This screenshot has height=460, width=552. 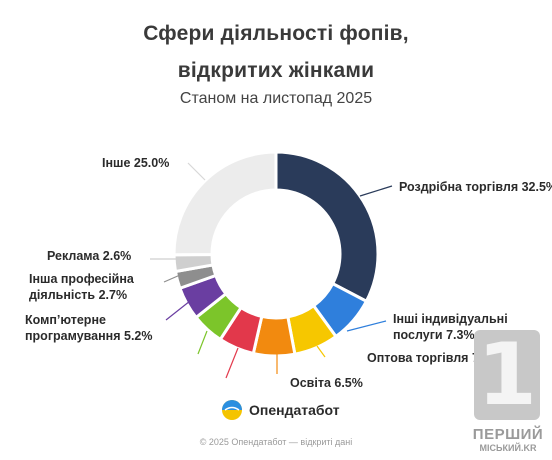 I want to click on opendatabot-logo-icon, so click(x=232, y=410).